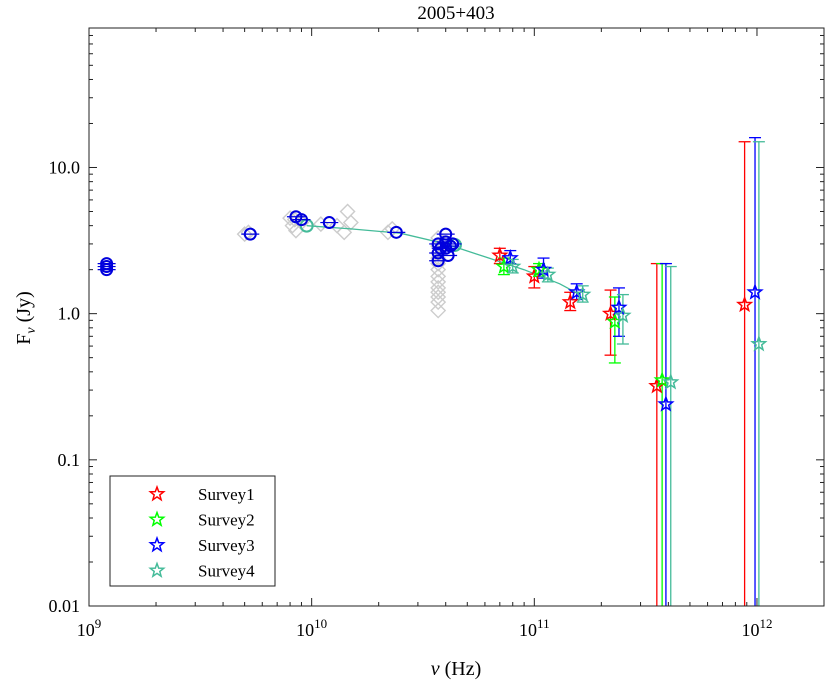  What do you see at coordinates (543, 623) in the screenshot?
I see `x-tick-label-exp: 11` at bounding box center [543, 623].